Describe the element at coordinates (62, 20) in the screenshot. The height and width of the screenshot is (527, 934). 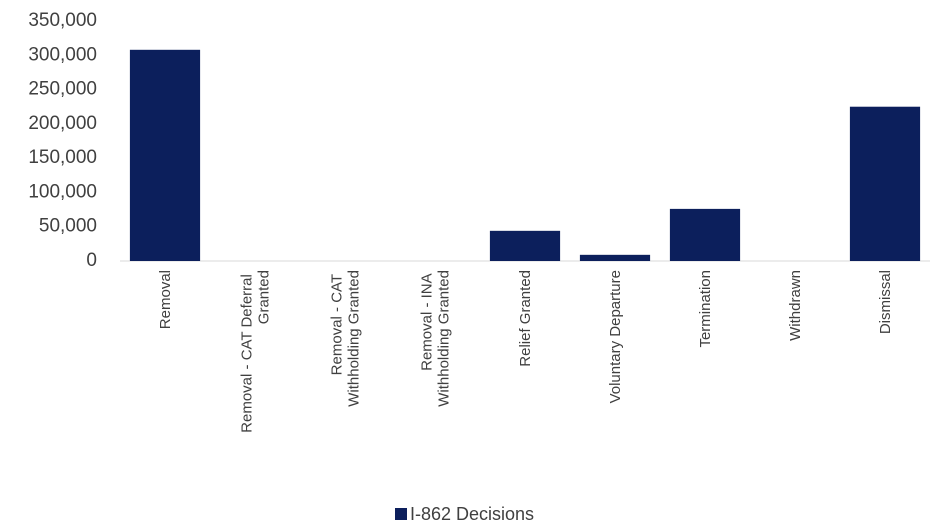
I see `y-tick-label: 350,000` at that location.